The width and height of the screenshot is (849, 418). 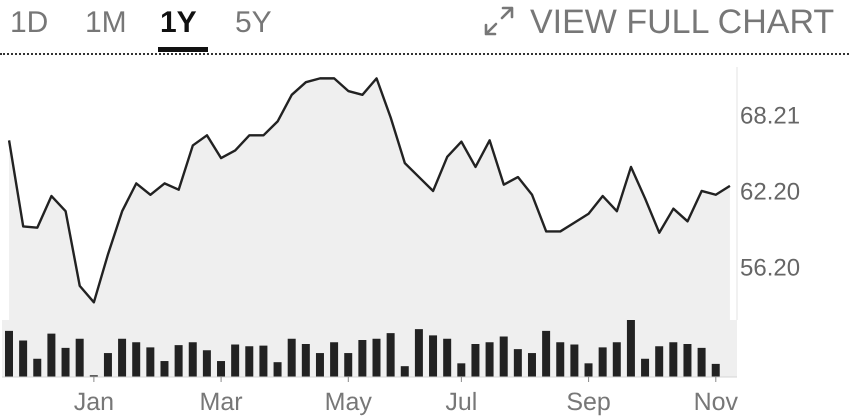 I want to click on text: 5Y, so click(x=253, y=23).